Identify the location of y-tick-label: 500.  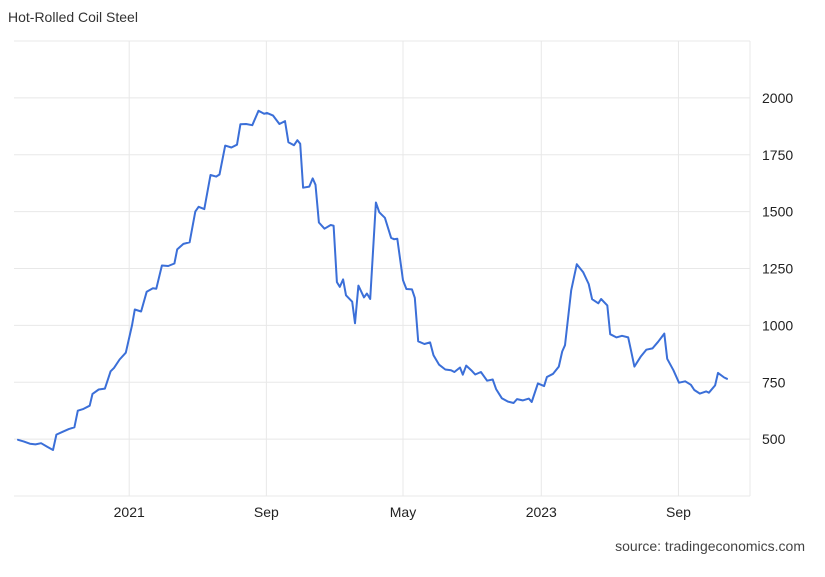
(774, 439).